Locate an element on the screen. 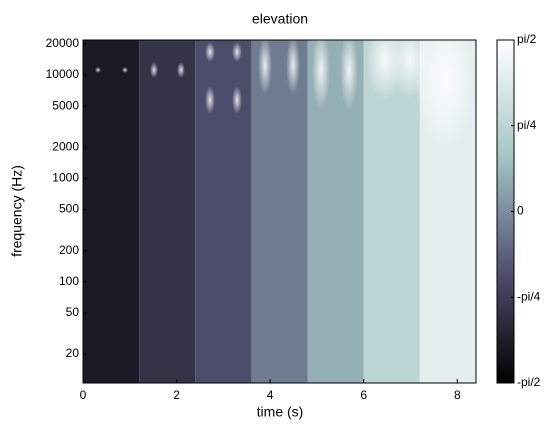  colorbar-tick-label: 0 is located at coordinates (520, 211).